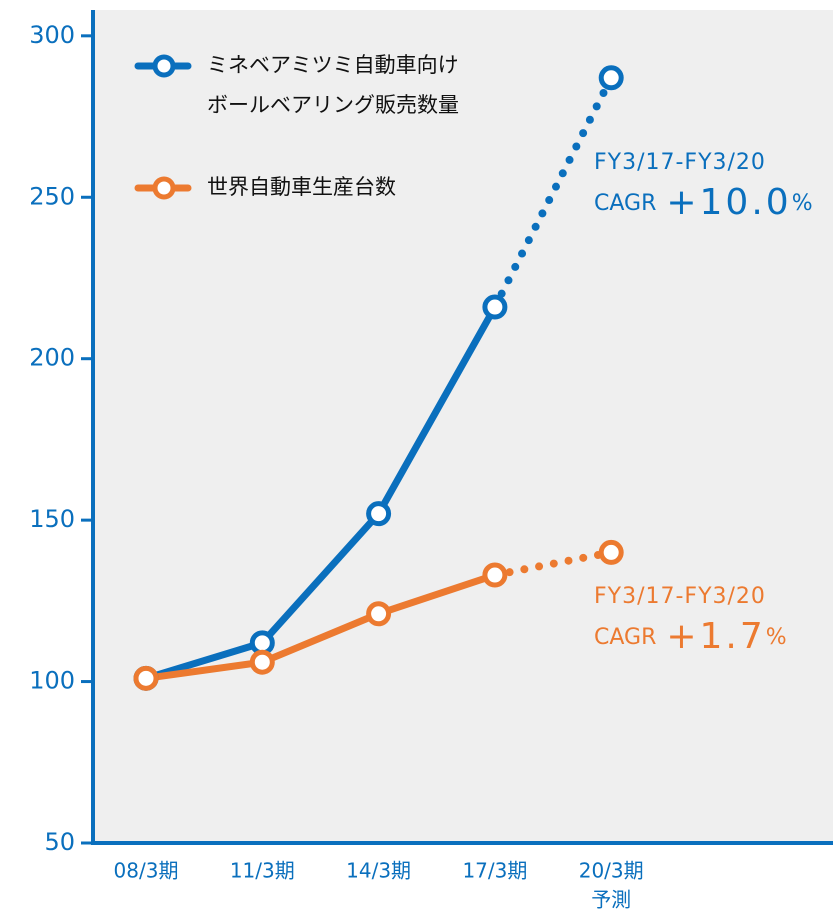  Describe the element at coordinates (333, 85) in the screenshot. I see `legend-label: ミネベアミツミ自動車向けボールベアリング販売数量` at that location.